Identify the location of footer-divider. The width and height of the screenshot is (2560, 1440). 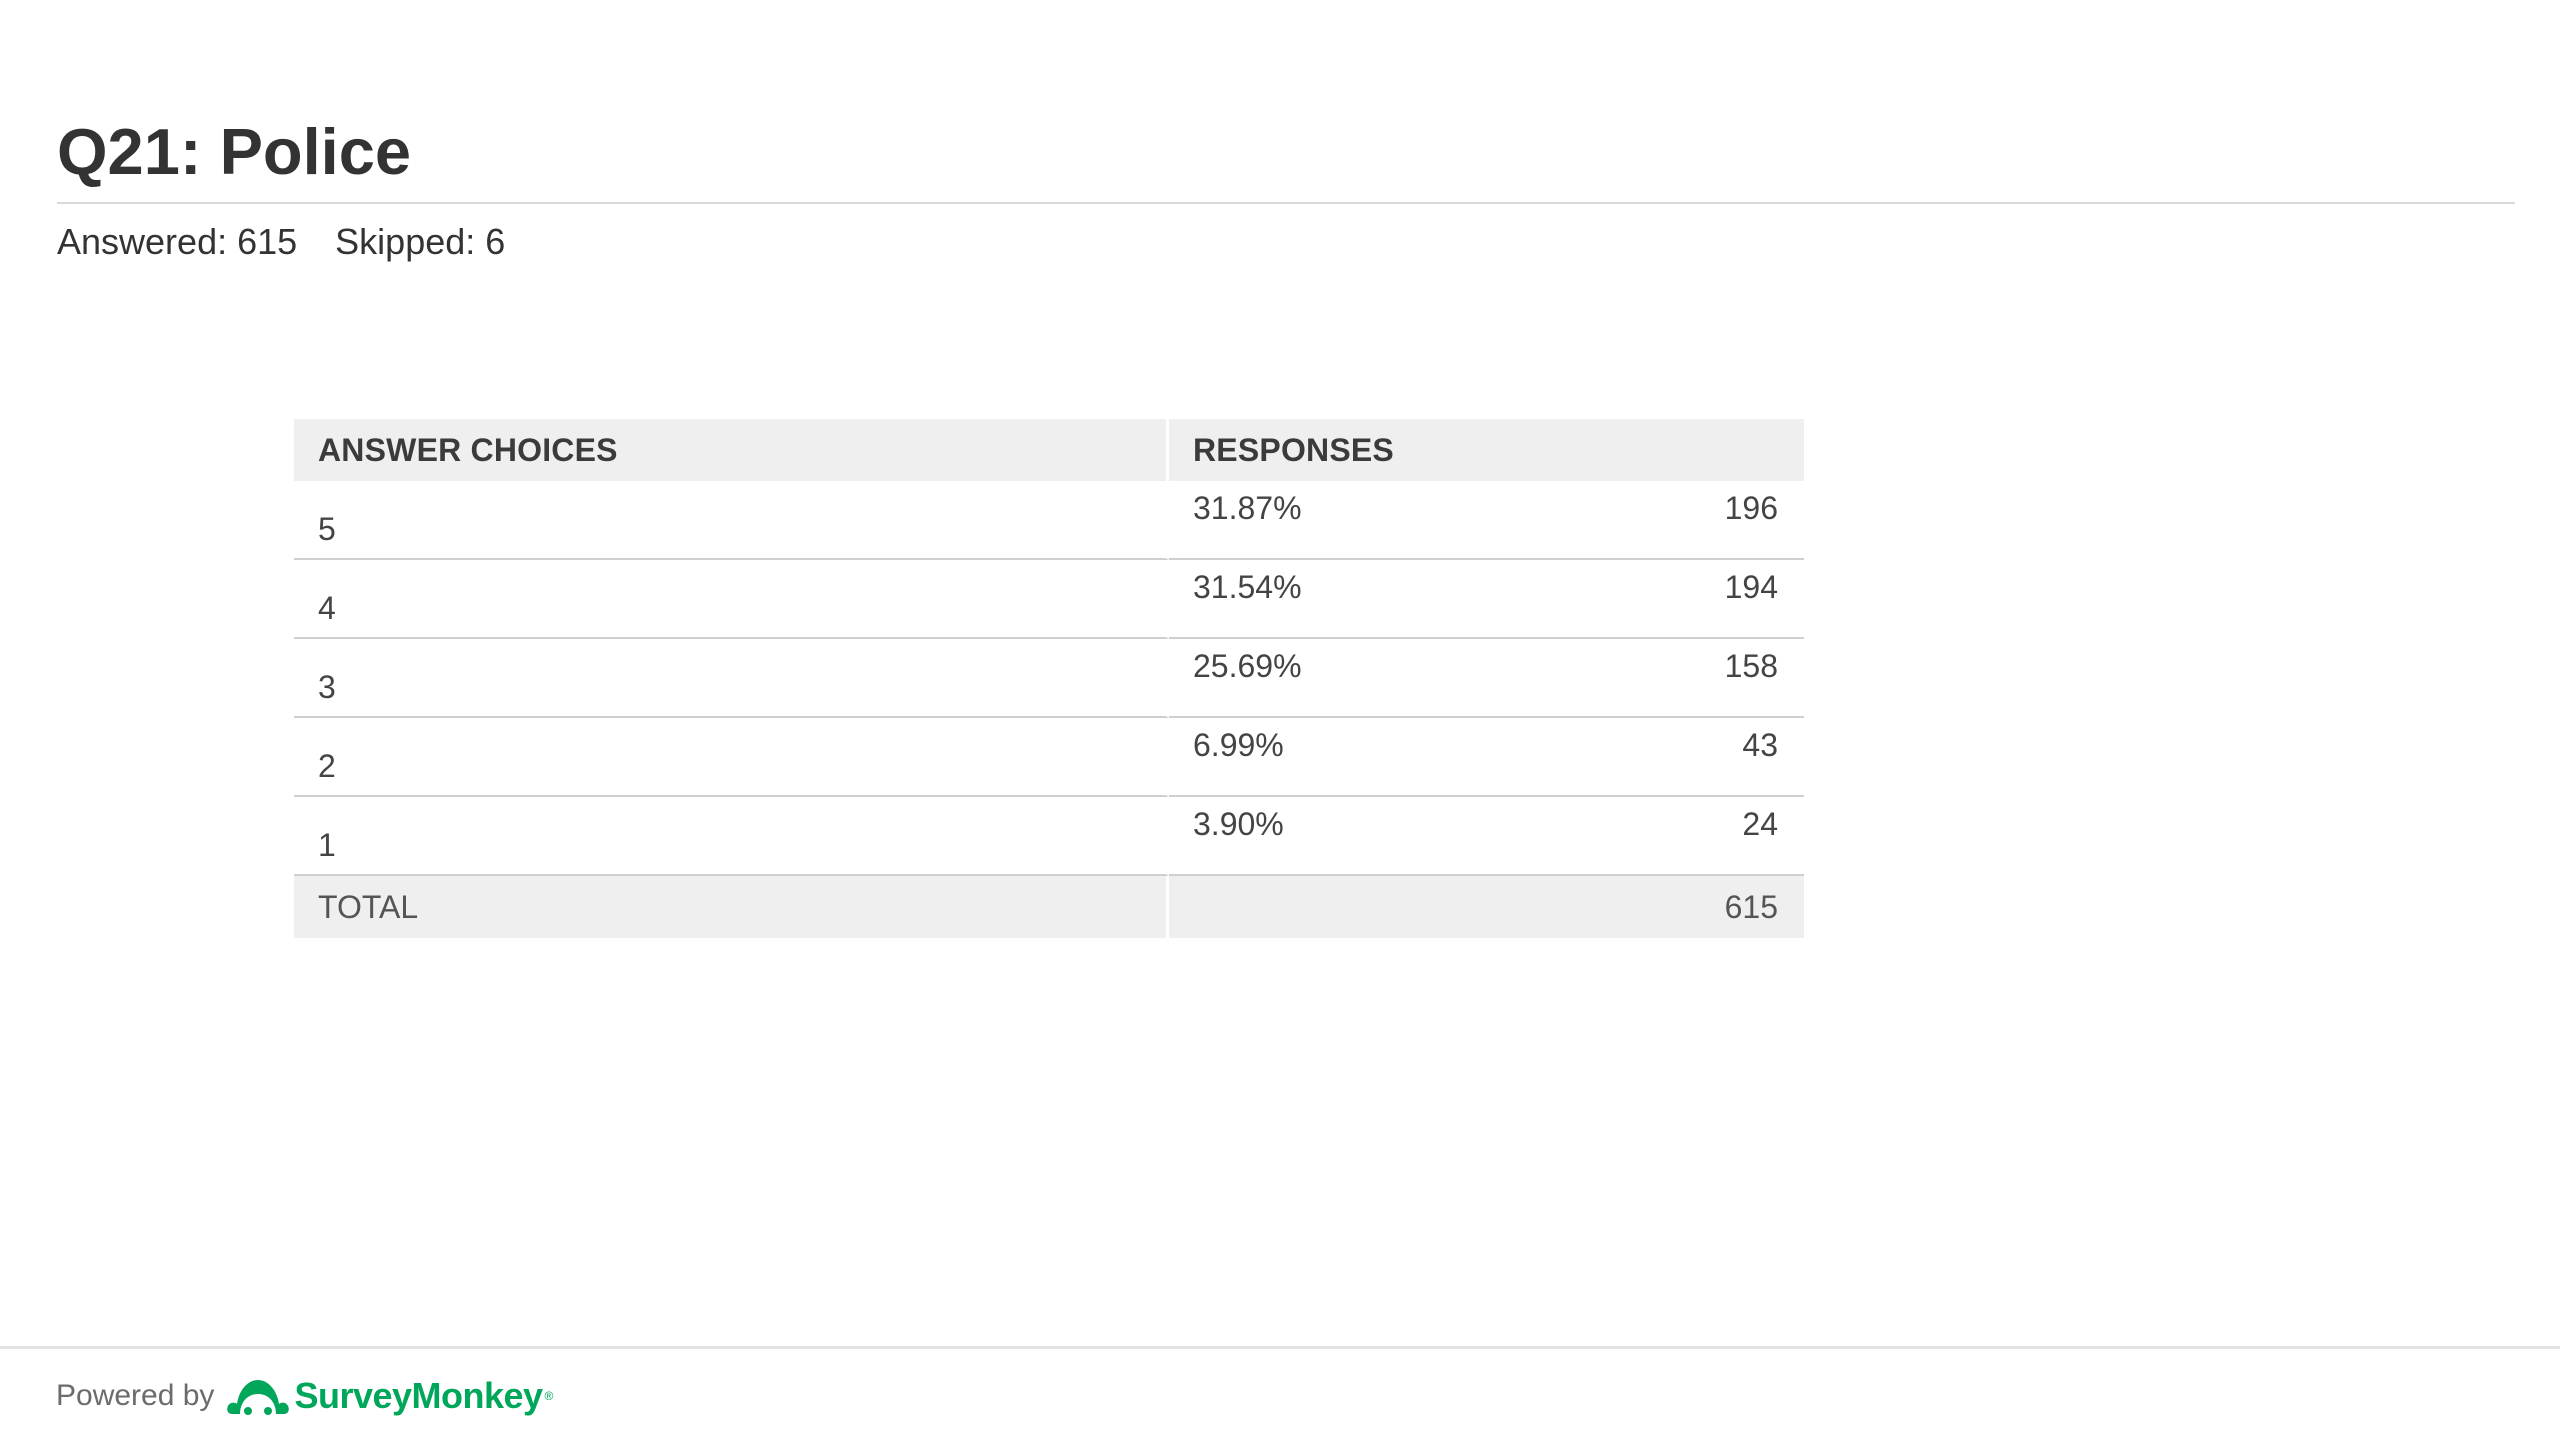
(1280, 1347).